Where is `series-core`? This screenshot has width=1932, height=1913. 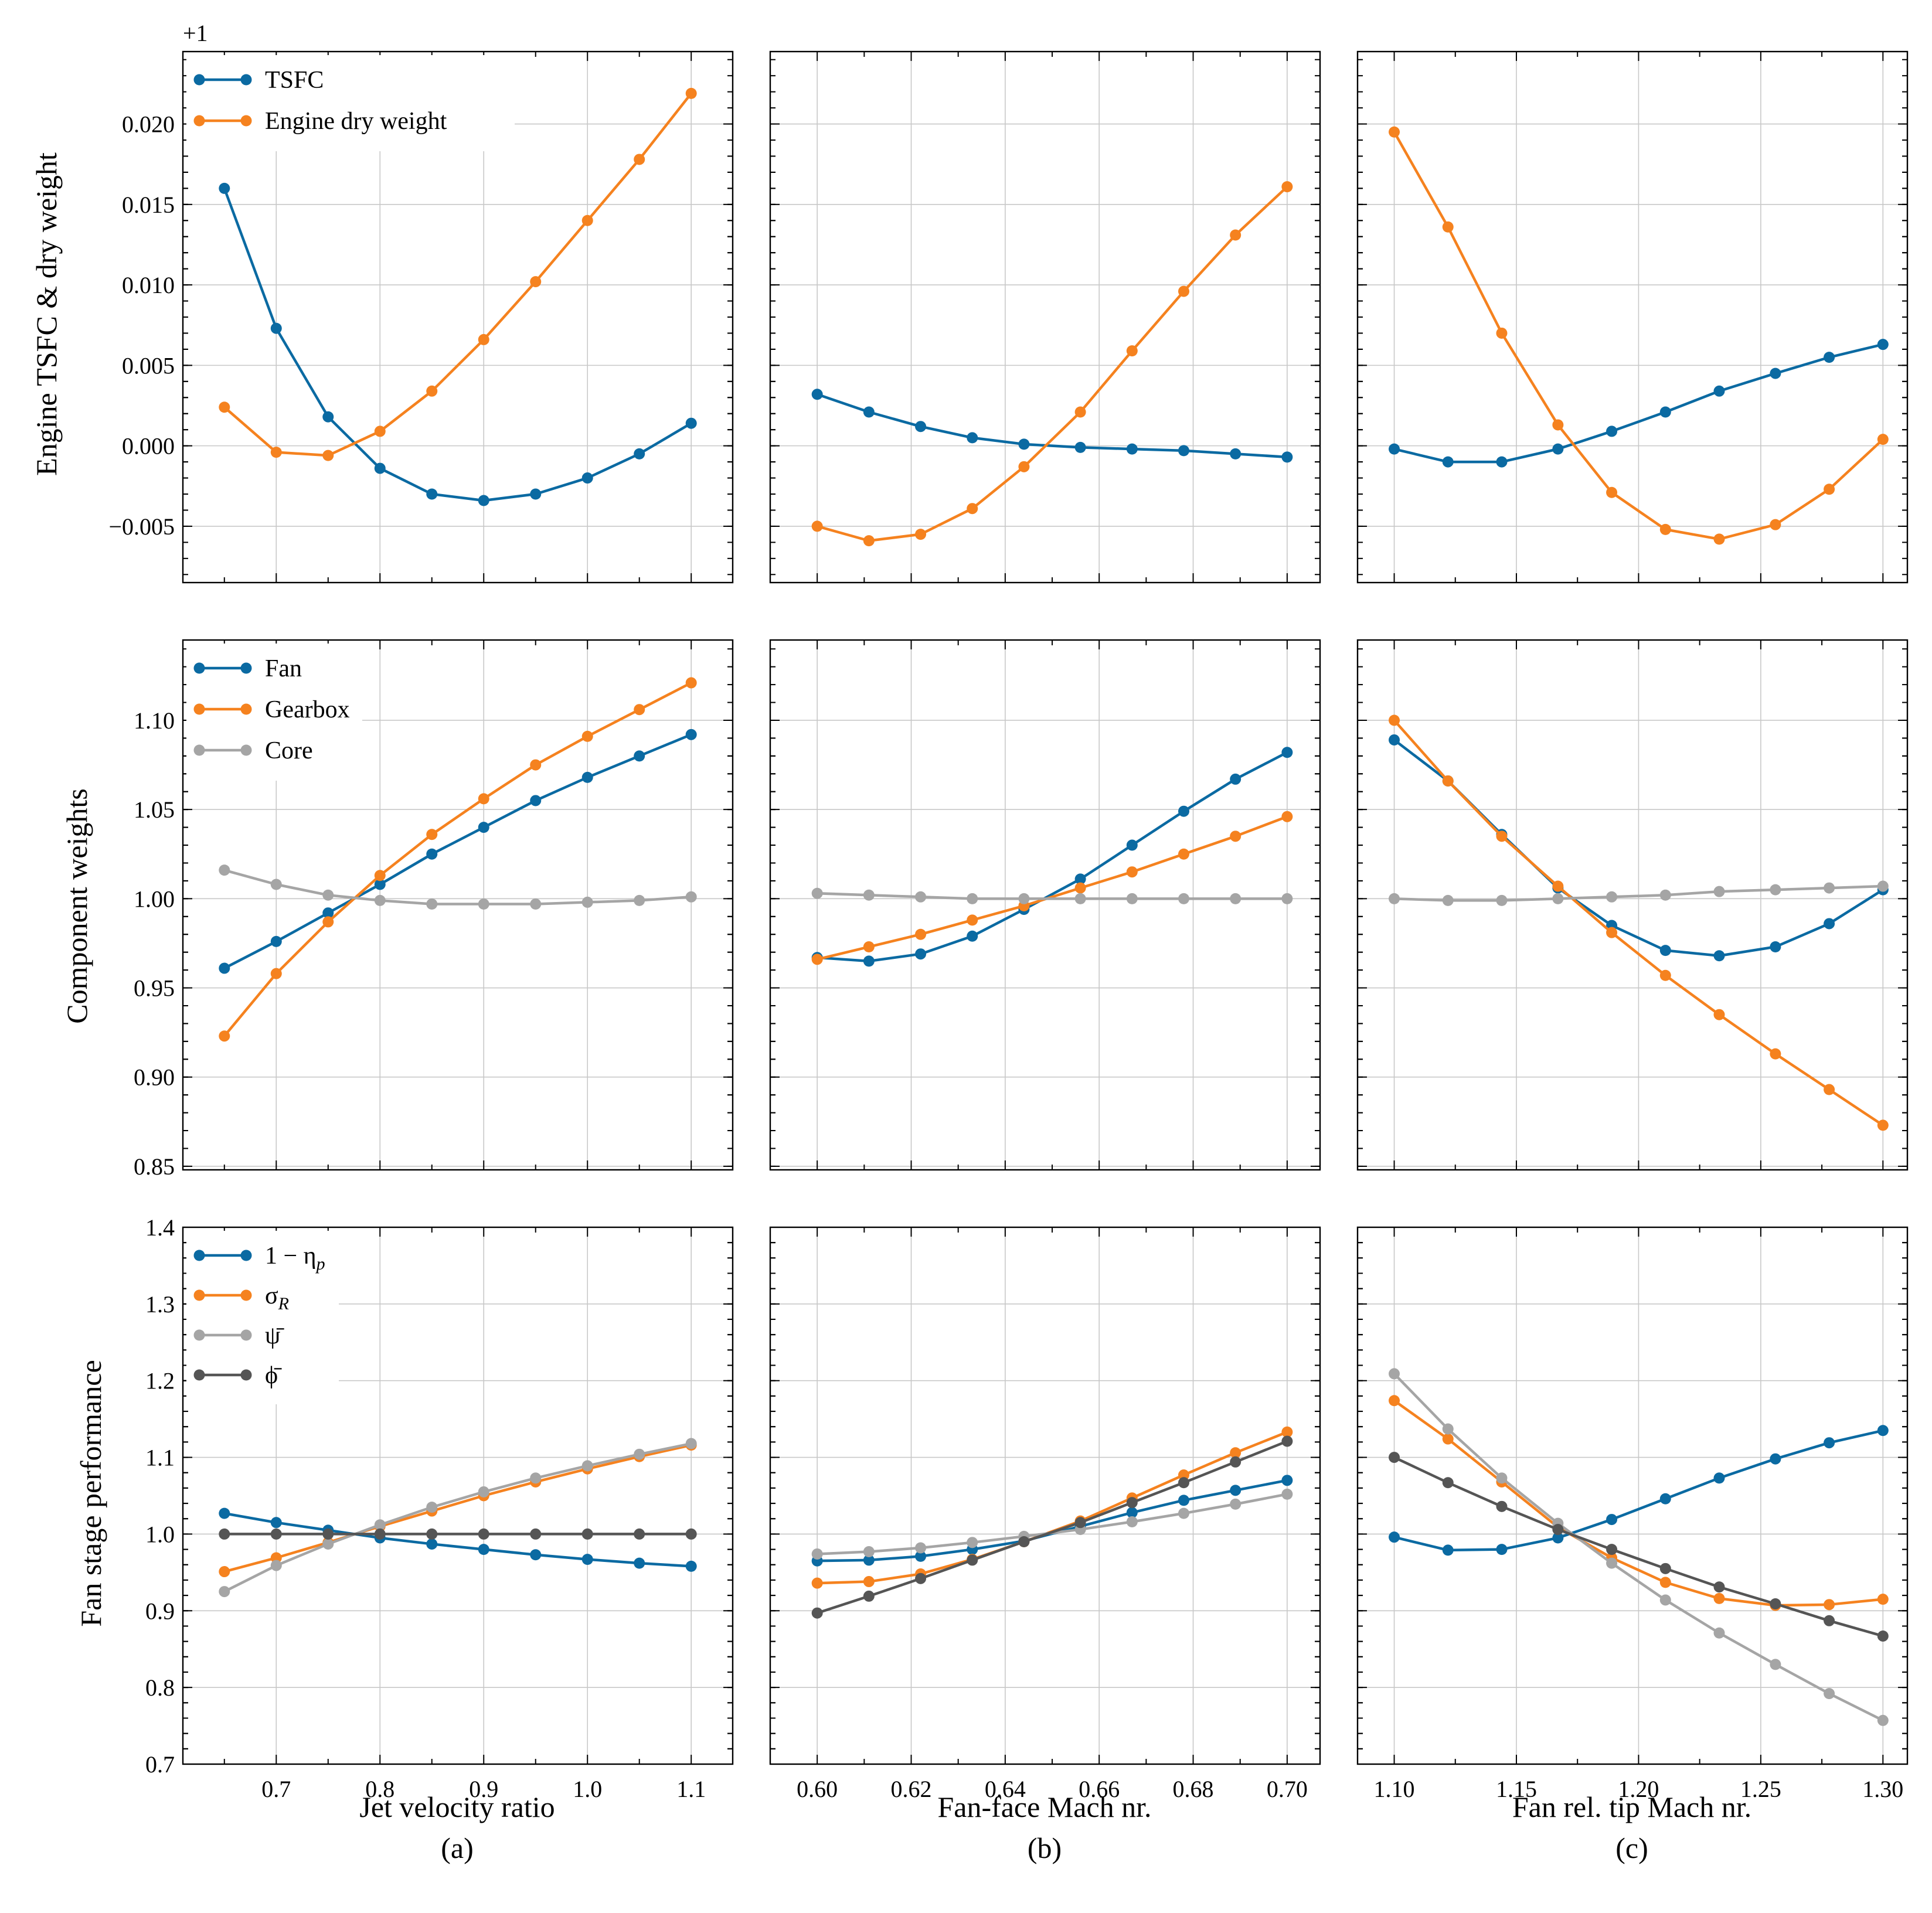 series-core is located at coordinates (1052, 895).